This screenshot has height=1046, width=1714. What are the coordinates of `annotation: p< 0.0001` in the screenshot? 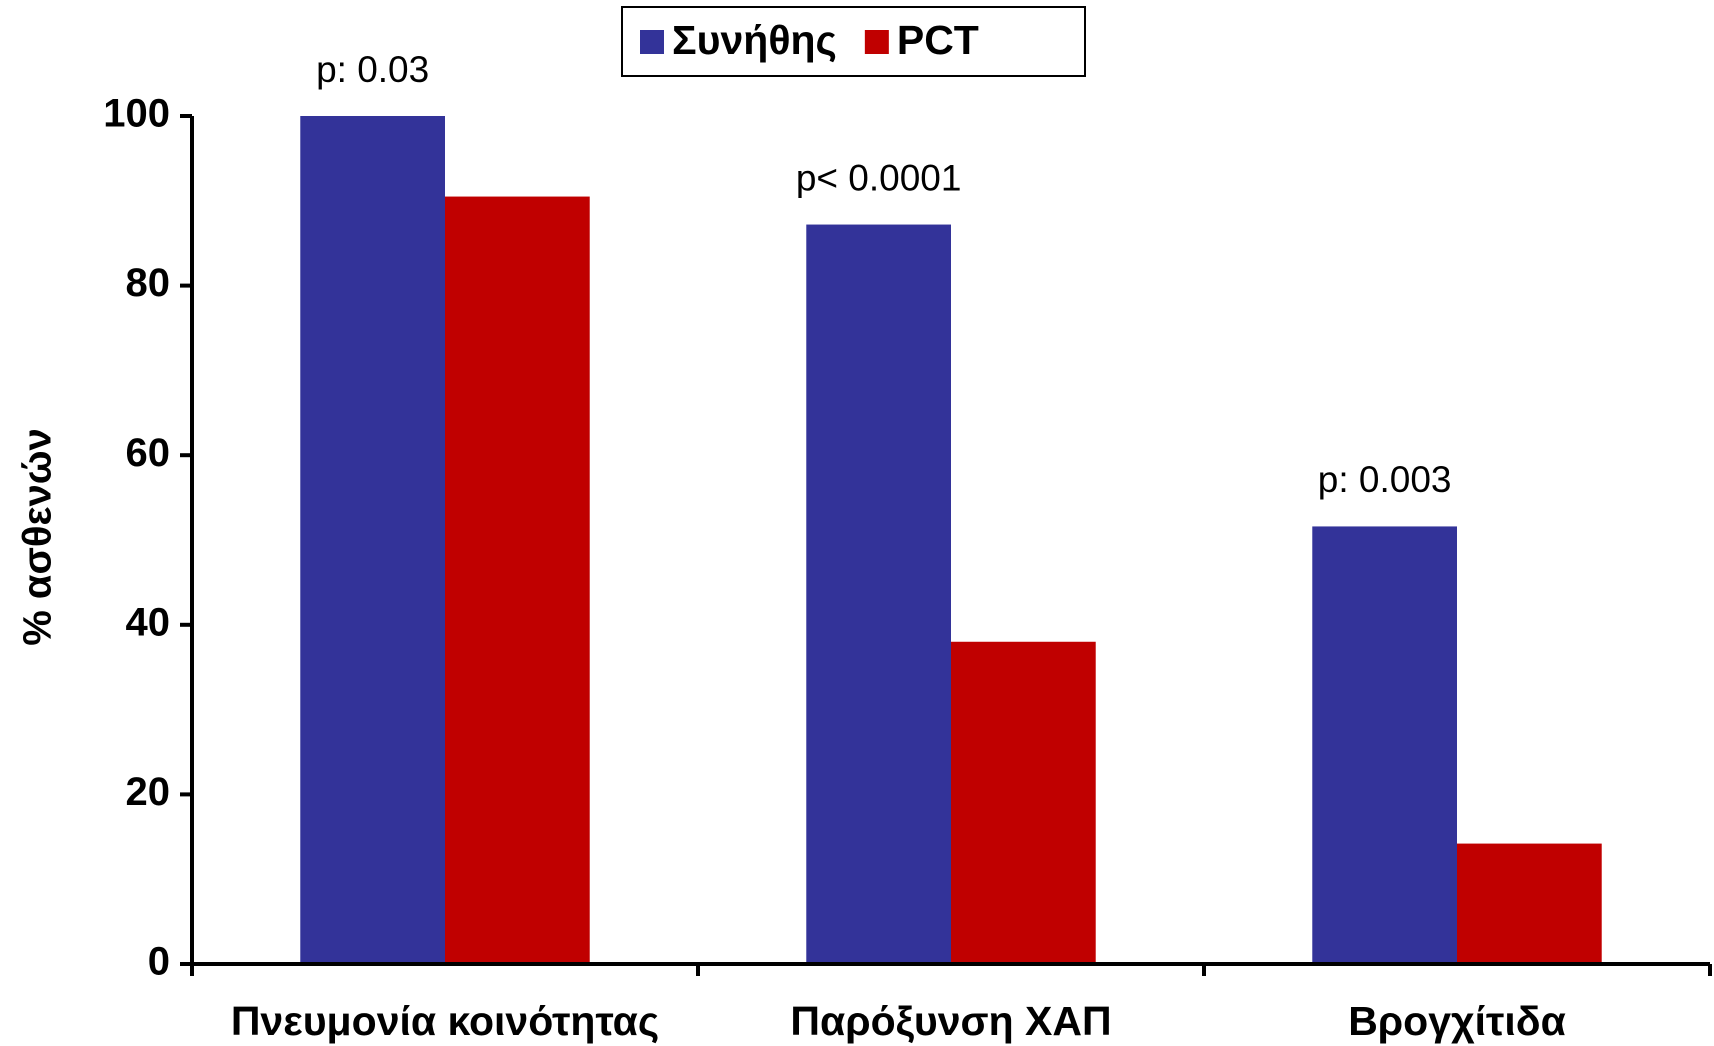 It's located at (879, 177).